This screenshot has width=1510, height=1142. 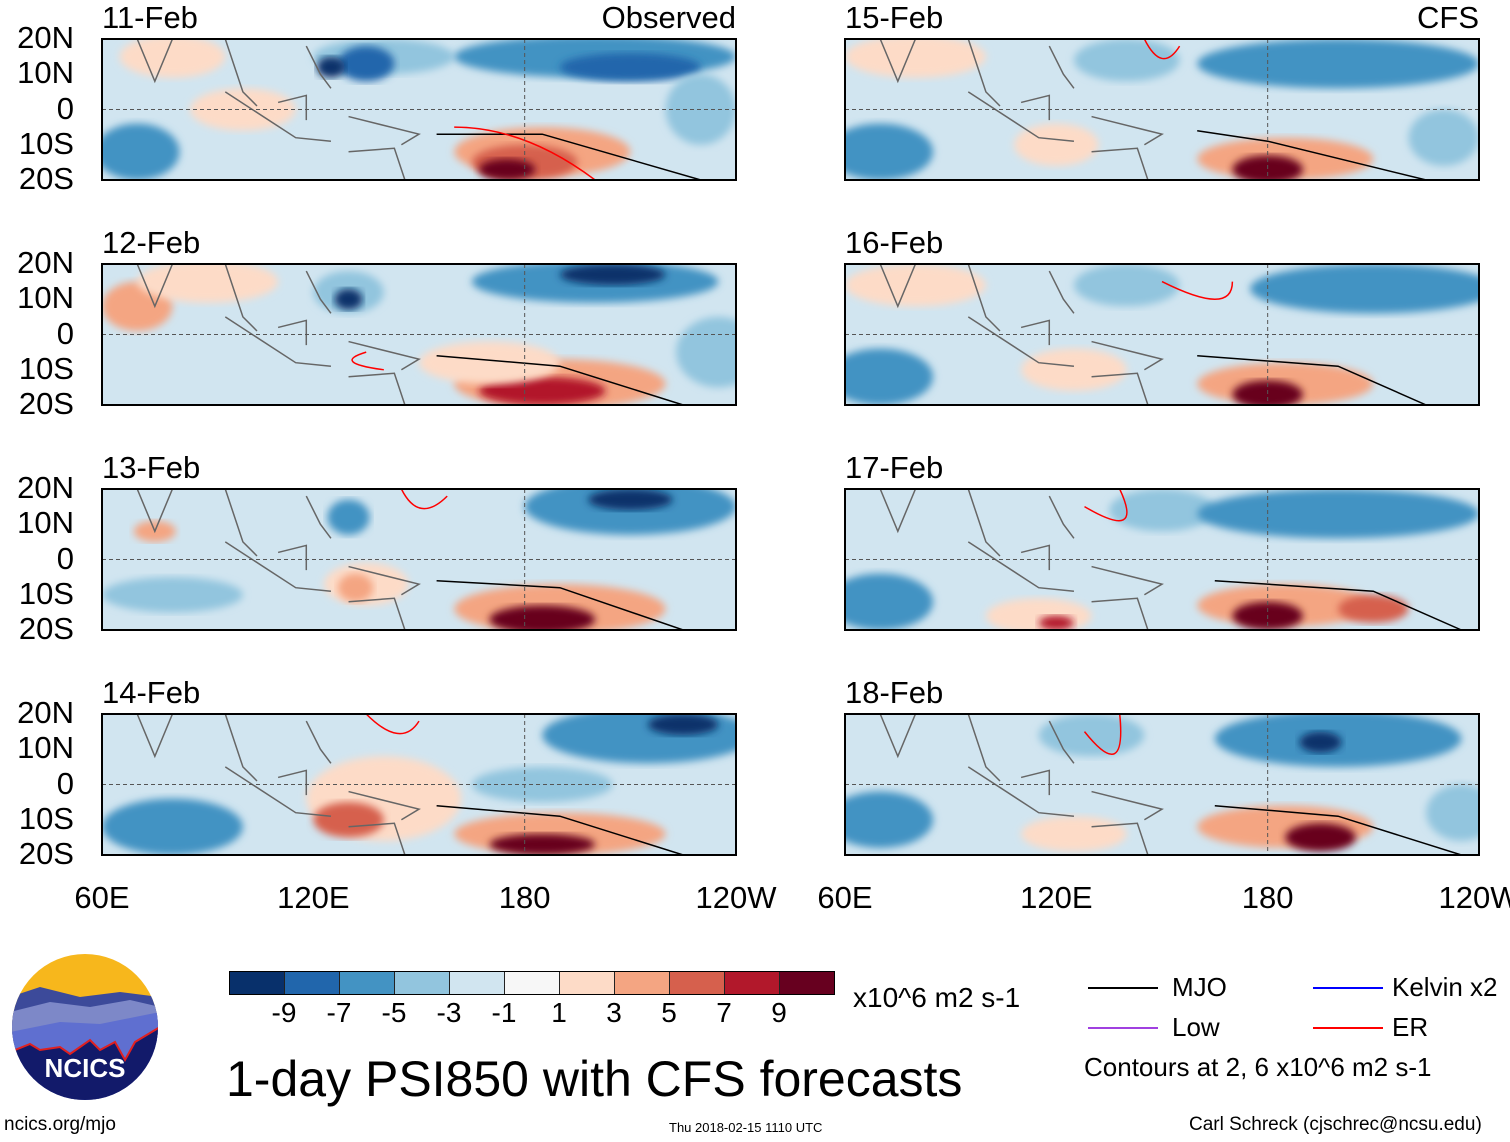 What do you see at coordinates (151, 242) in the screenshot?
I see `panel-date-label: 12-Feb` at bounding box center [151, 242].